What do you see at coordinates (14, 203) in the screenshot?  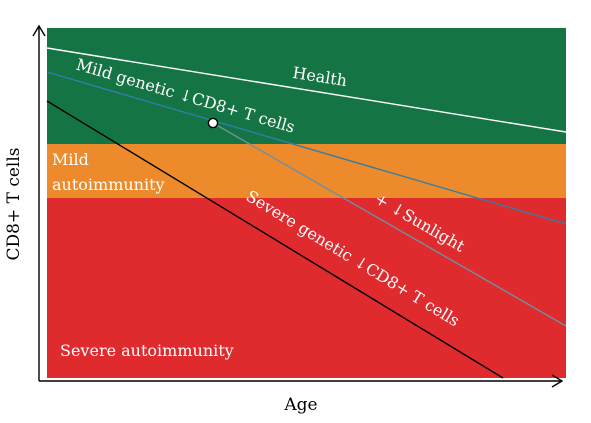 I see `y-axis-label: CD8+ T cells` at bounding box center [14, 203].